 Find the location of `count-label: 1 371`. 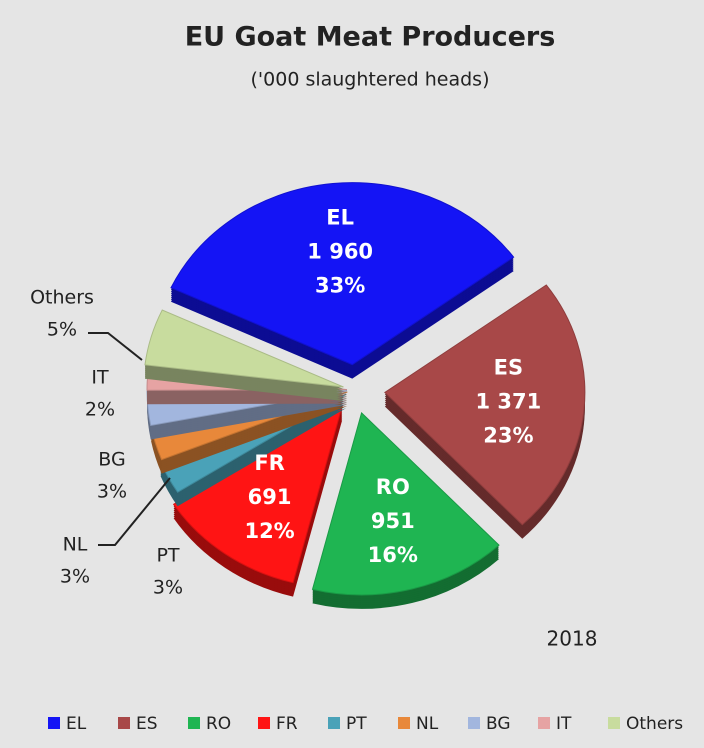

count-label: 1 371 is located at coordinates (508, 402).